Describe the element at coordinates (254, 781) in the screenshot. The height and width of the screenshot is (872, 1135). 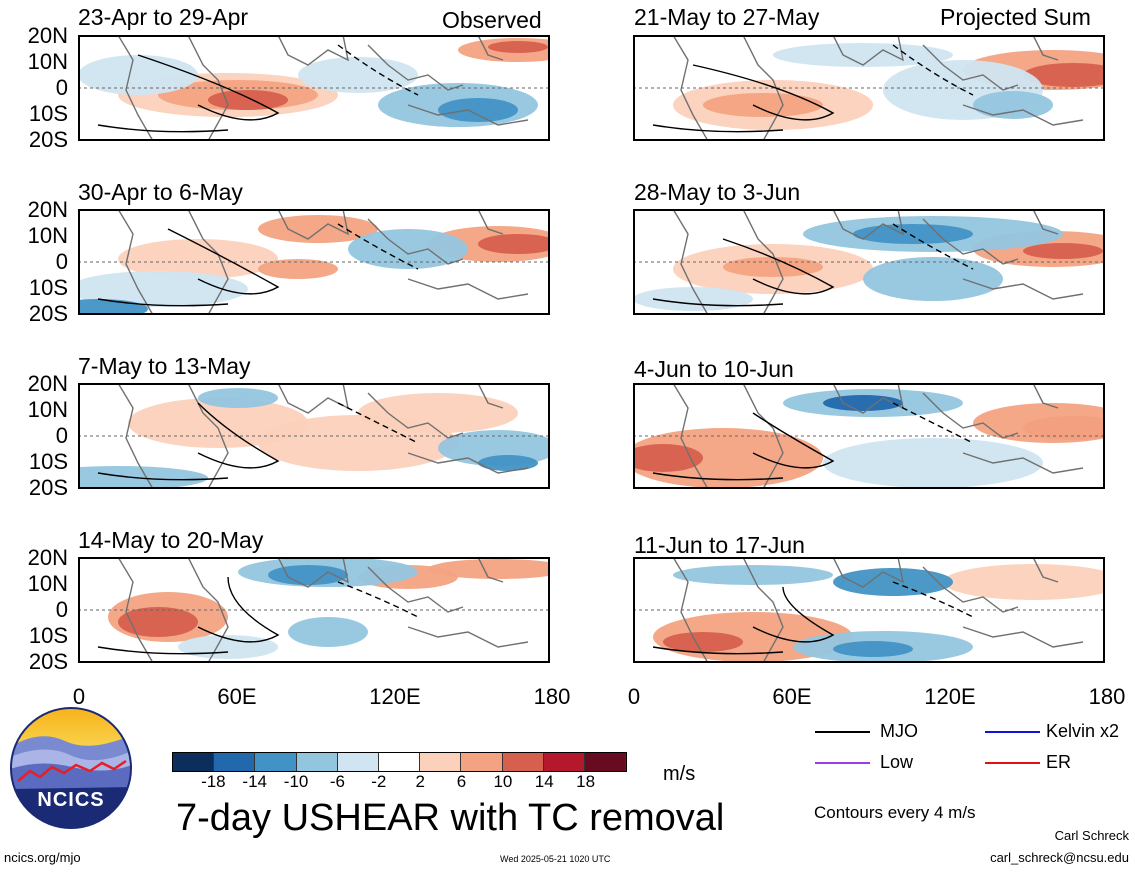
I see `colorbar-tick-label: -14` at that location.